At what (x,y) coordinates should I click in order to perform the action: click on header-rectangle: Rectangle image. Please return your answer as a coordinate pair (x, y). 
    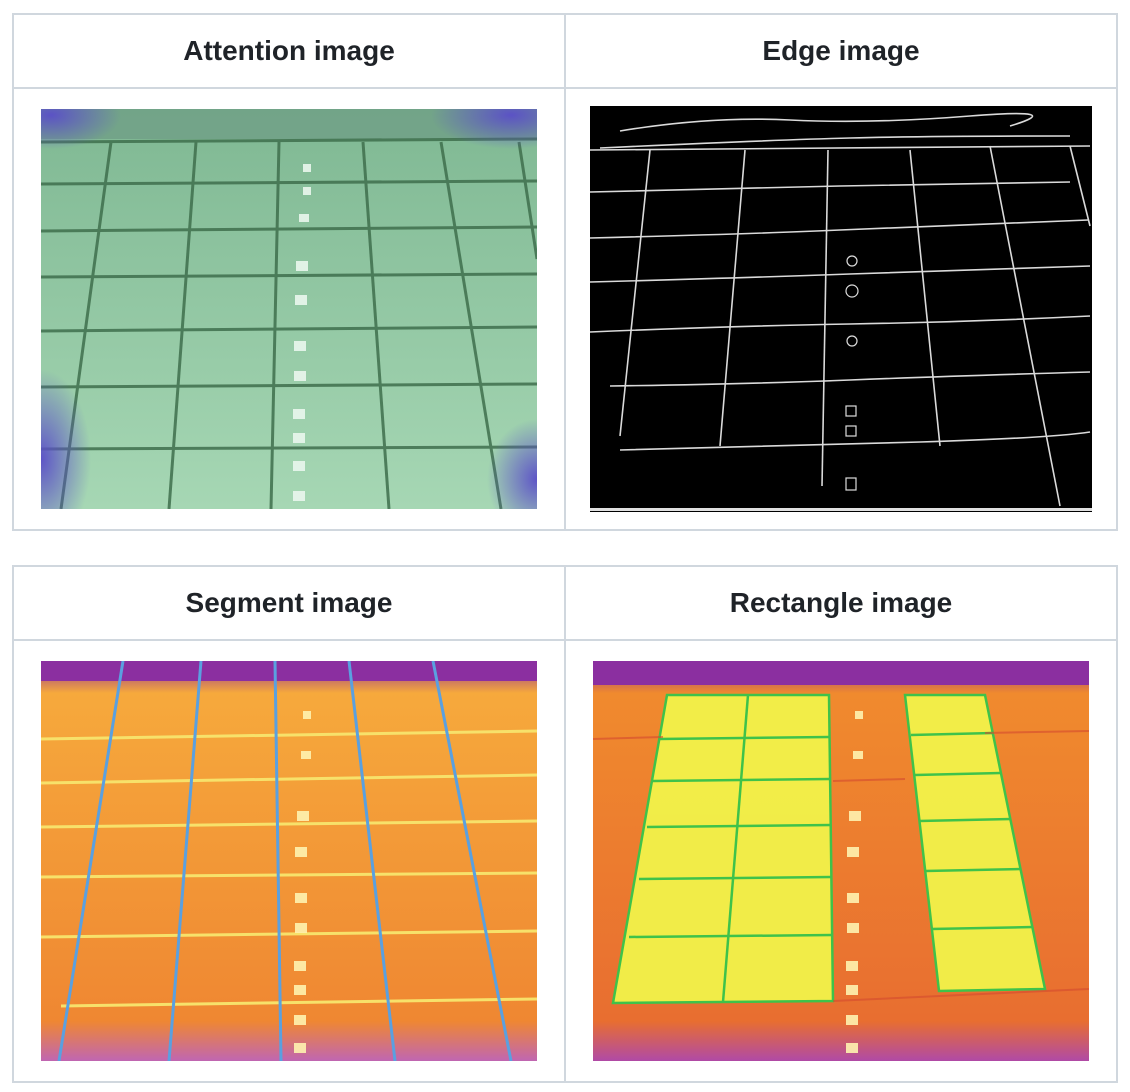
    Looking at the image, I should click on (841, 603).